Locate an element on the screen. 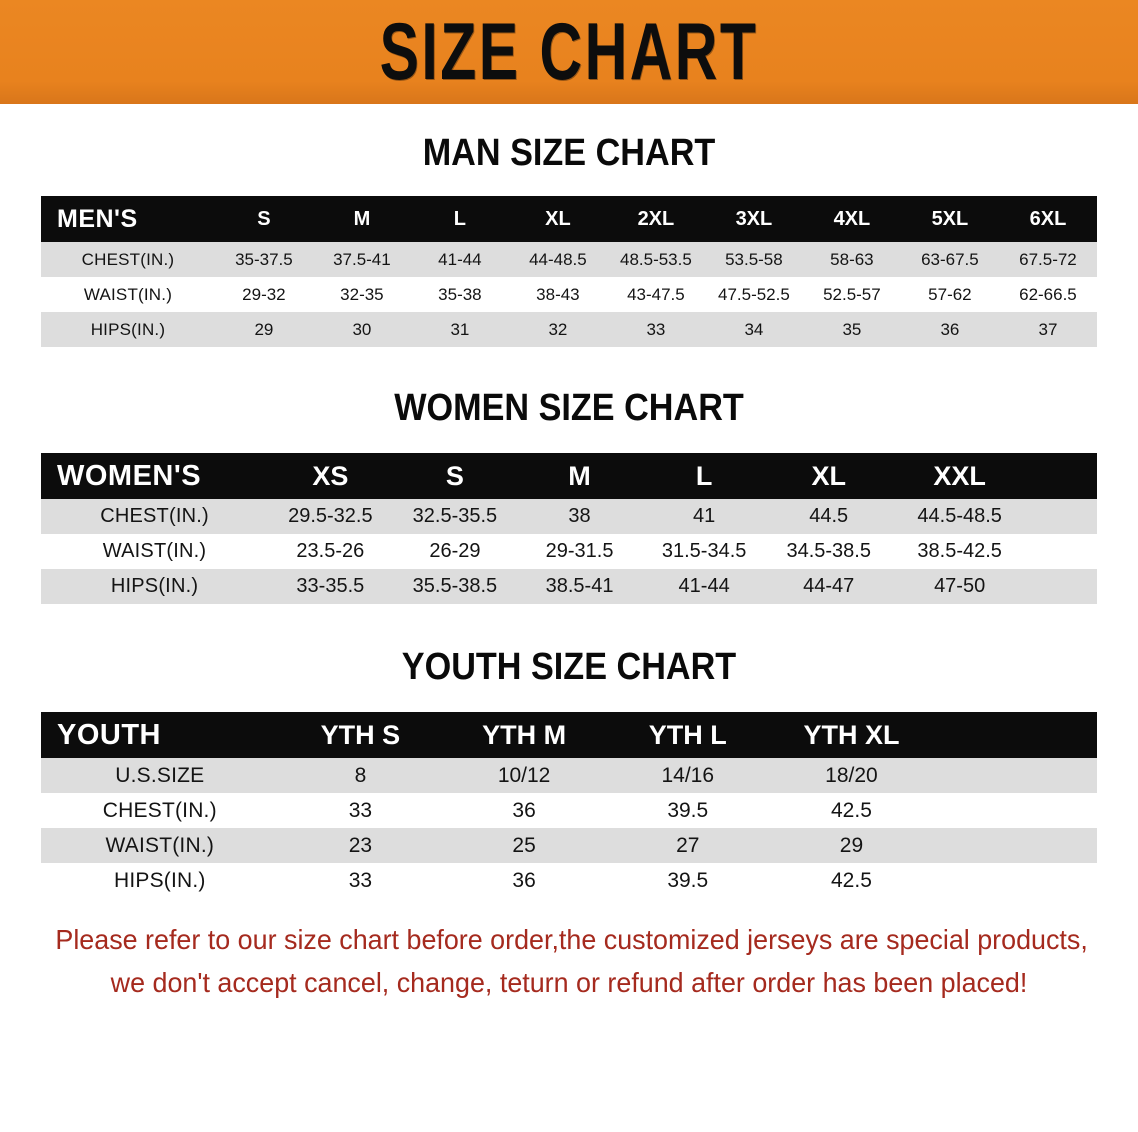 The height and width of the screenshot is (1132, 1138). man-section-title: MAN SIZE CHART is located at coordinates (569, 153).